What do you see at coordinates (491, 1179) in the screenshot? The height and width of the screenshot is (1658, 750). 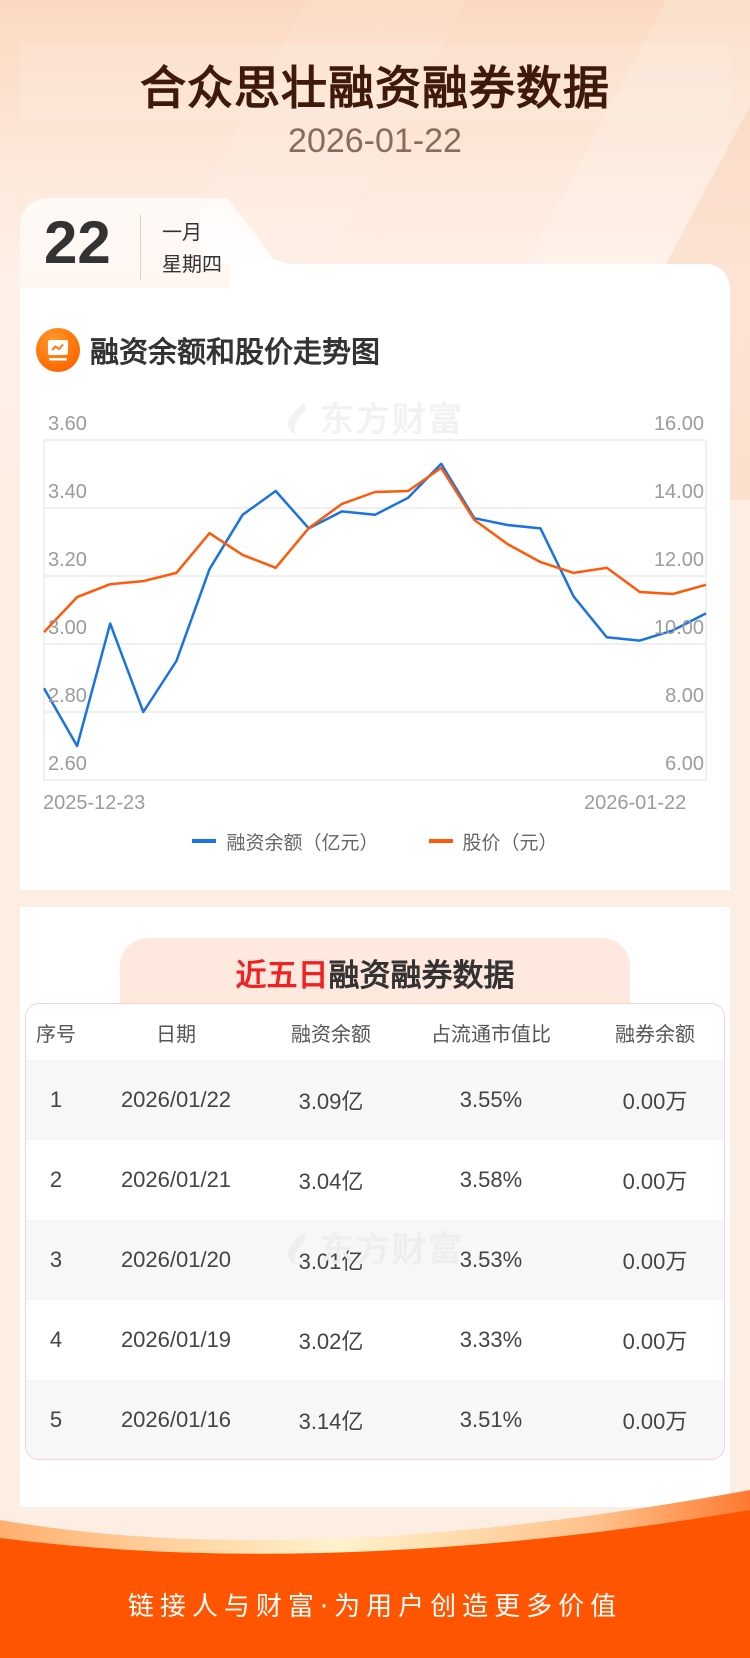 I see `cell-float-ratio: 3.58%` at bounding box center [491, 1179].